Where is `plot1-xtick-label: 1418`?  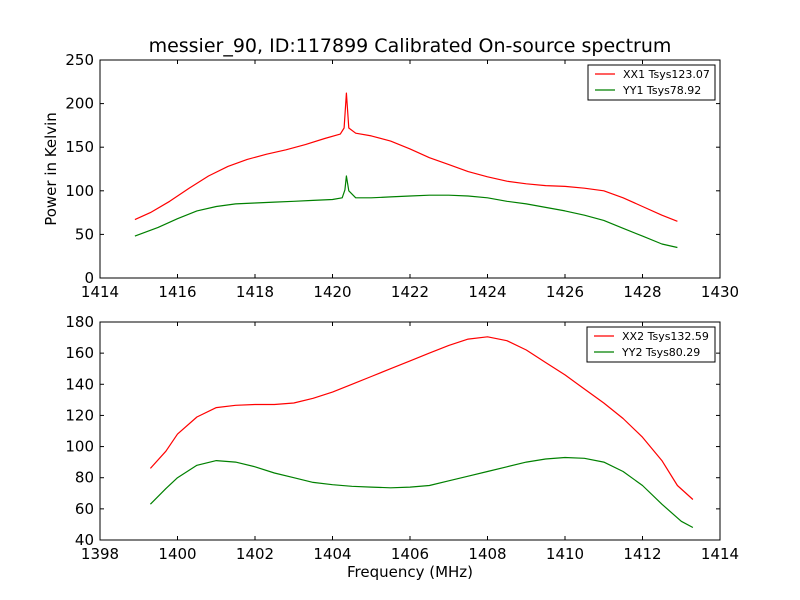 plot1-xtick-label: 1418 is located at coordinates (255, 292).